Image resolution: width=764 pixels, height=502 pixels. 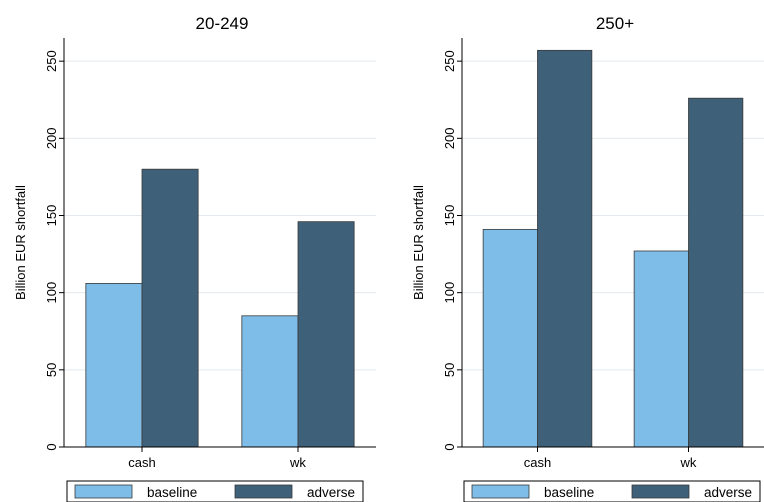 What do you see at coordinates (615, 23) in the screenshot?
I see `chart-title: 250+` at bounding box center [615, 23].